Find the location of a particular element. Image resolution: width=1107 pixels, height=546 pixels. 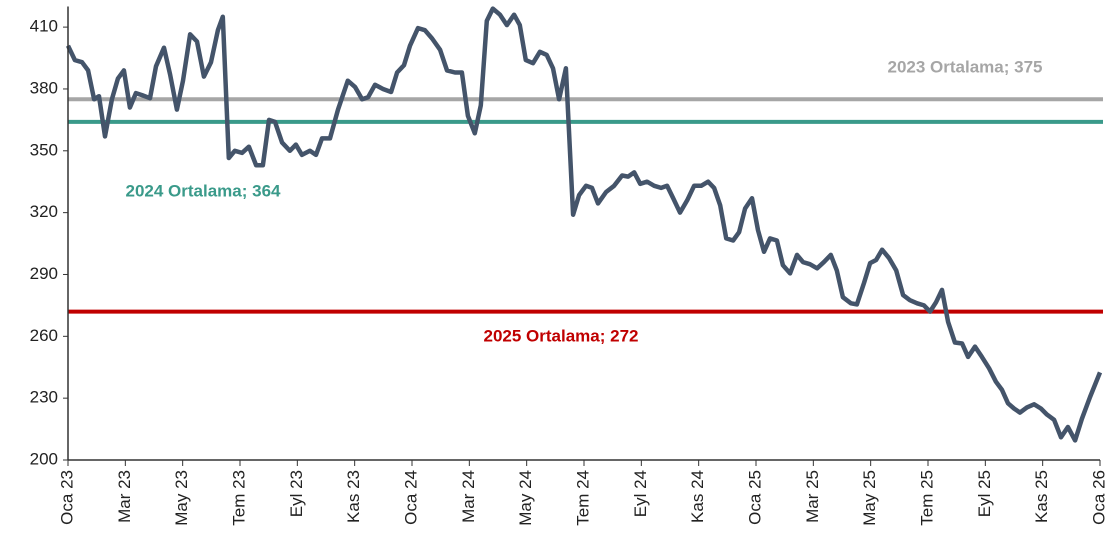

y-tick-label: 350 is located at coordinates (44, 149).